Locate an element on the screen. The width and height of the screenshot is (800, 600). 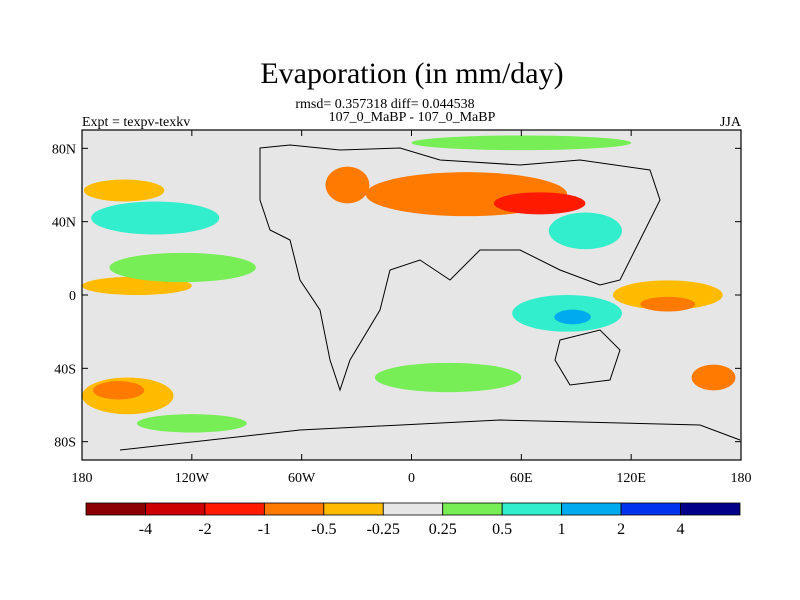
region-indian-ocean-strong-positive is located at coordinates (572, 317).